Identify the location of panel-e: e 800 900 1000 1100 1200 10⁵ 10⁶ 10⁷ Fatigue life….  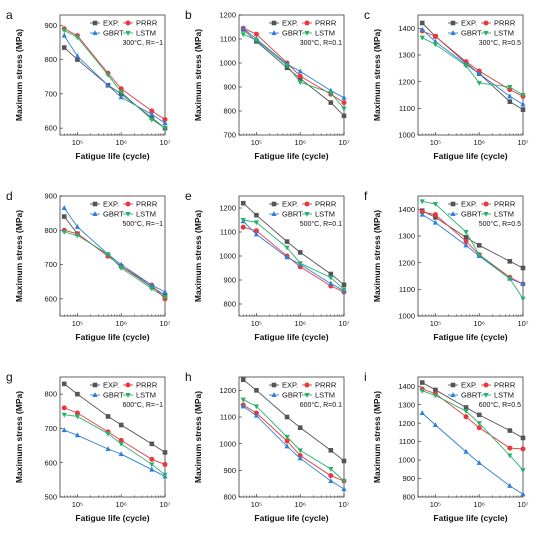
(267, 265).